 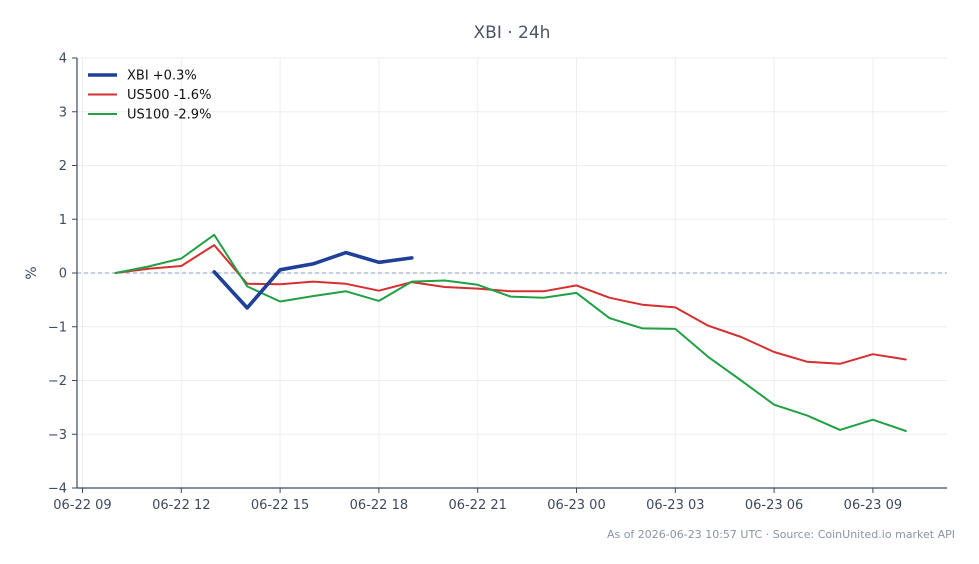 What do you see at coordinates (63, 220) in the screenshot?
I see `y-tick-label: 1` at bounding box center [63, 220].